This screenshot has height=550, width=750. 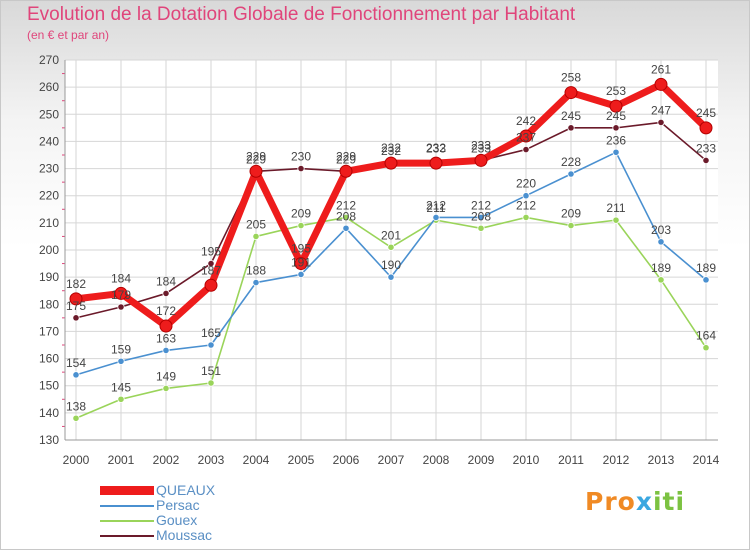 What do you see at coordinates (49, 114) in the screenshot?
I see `y-tick-label: 250` at bounding box center [49, 114].